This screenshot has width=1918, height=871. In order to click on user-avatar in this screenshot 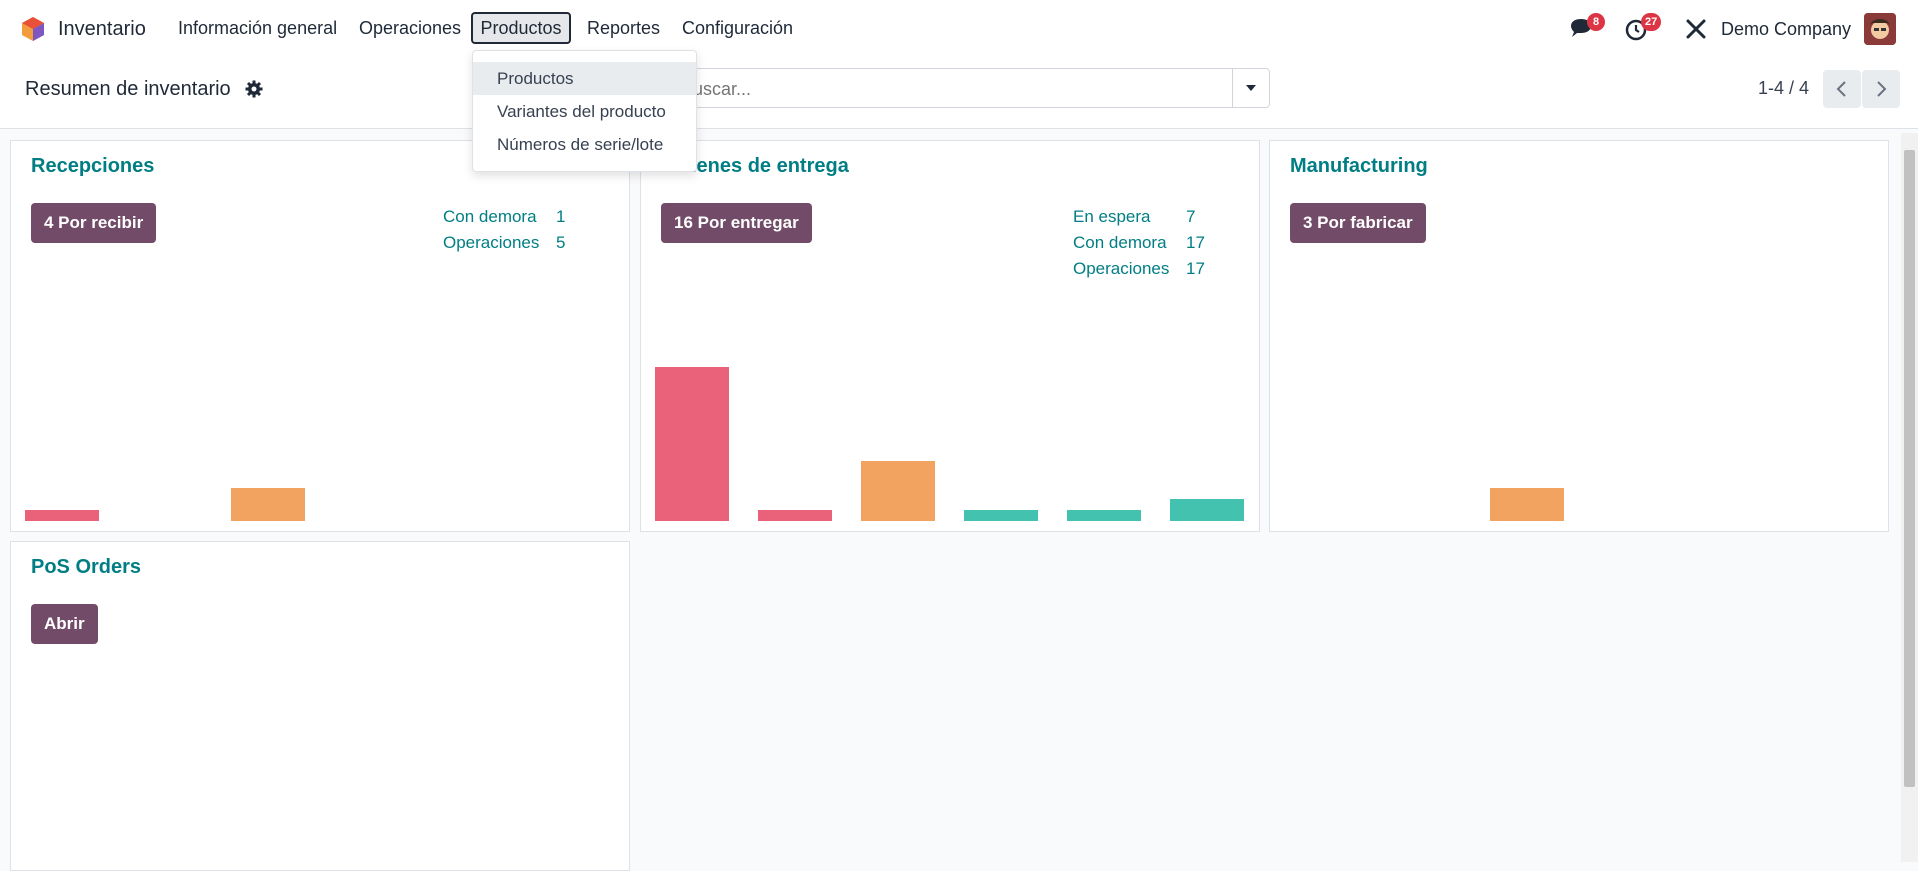, I will do `click(1880, 29)`.